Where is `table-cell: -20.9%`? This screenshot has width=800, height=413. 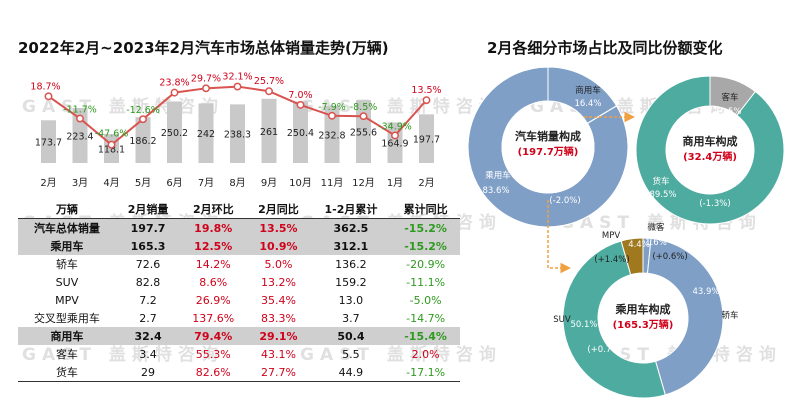 table-cell: -20.9% is located at coordinates (426, 264).